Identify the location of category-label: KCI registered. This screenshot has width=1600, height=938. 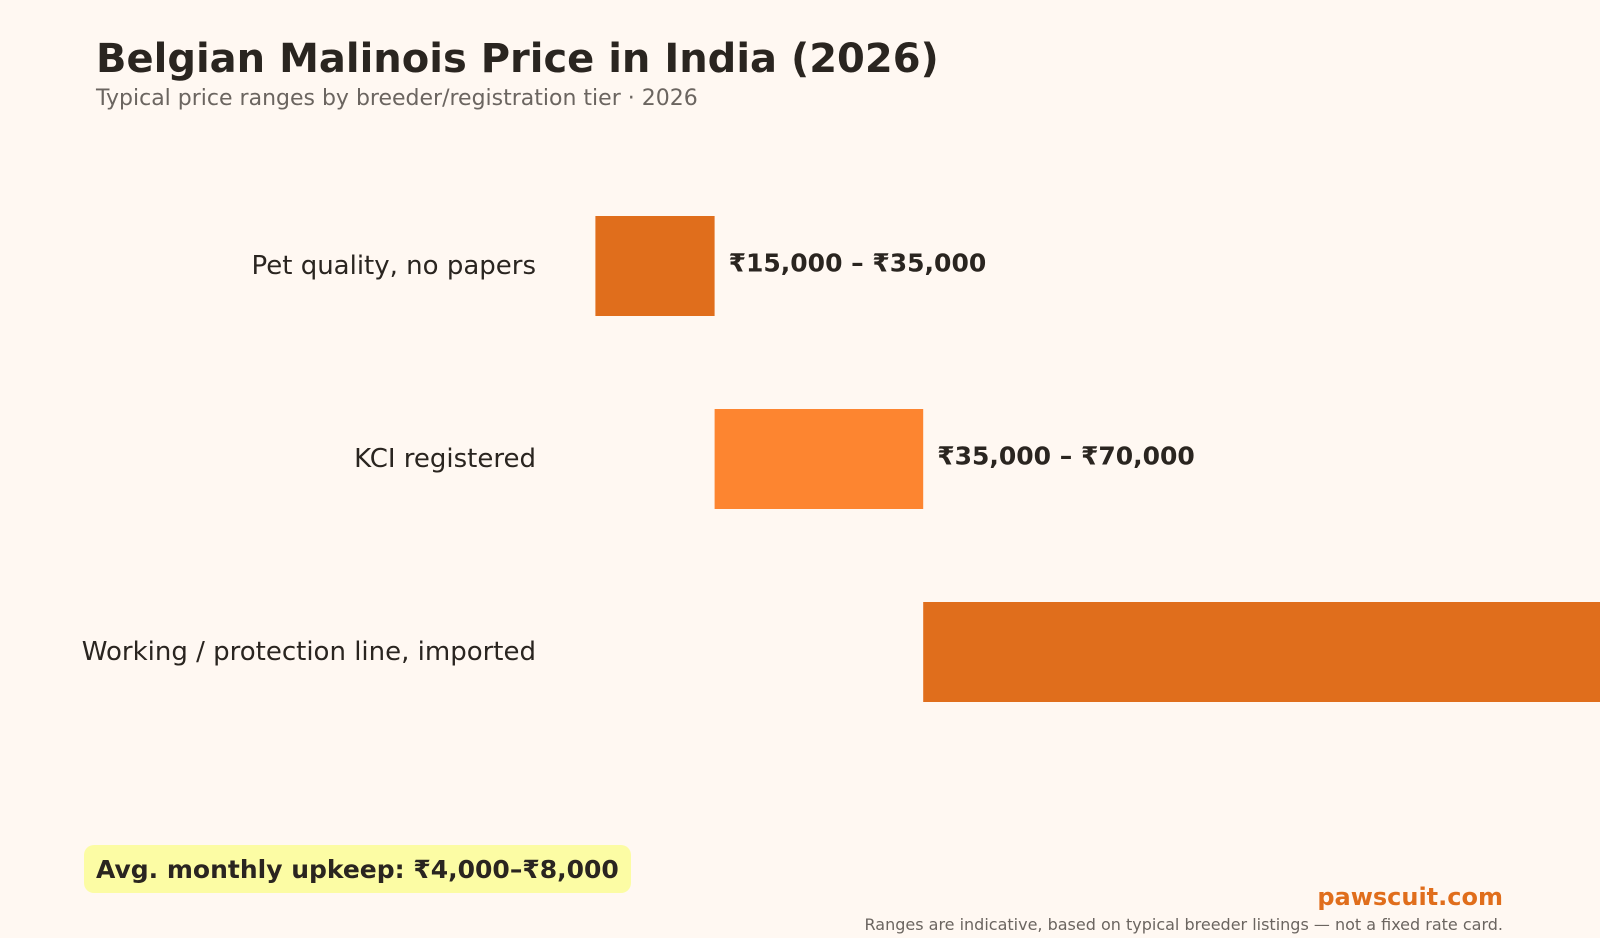
(445, 459).